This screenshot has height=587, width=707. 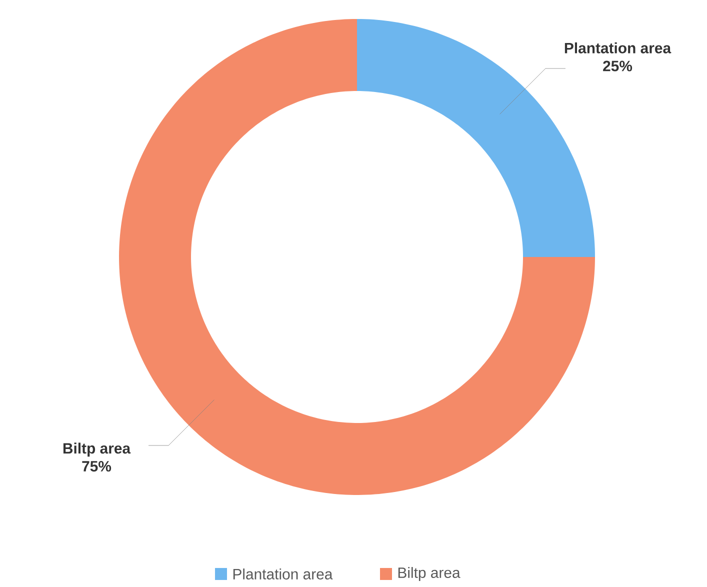 What do you see at coordinates (97, 466) in the screenshot?
I see `data-label: 75%` at bounding box center [97, 466].